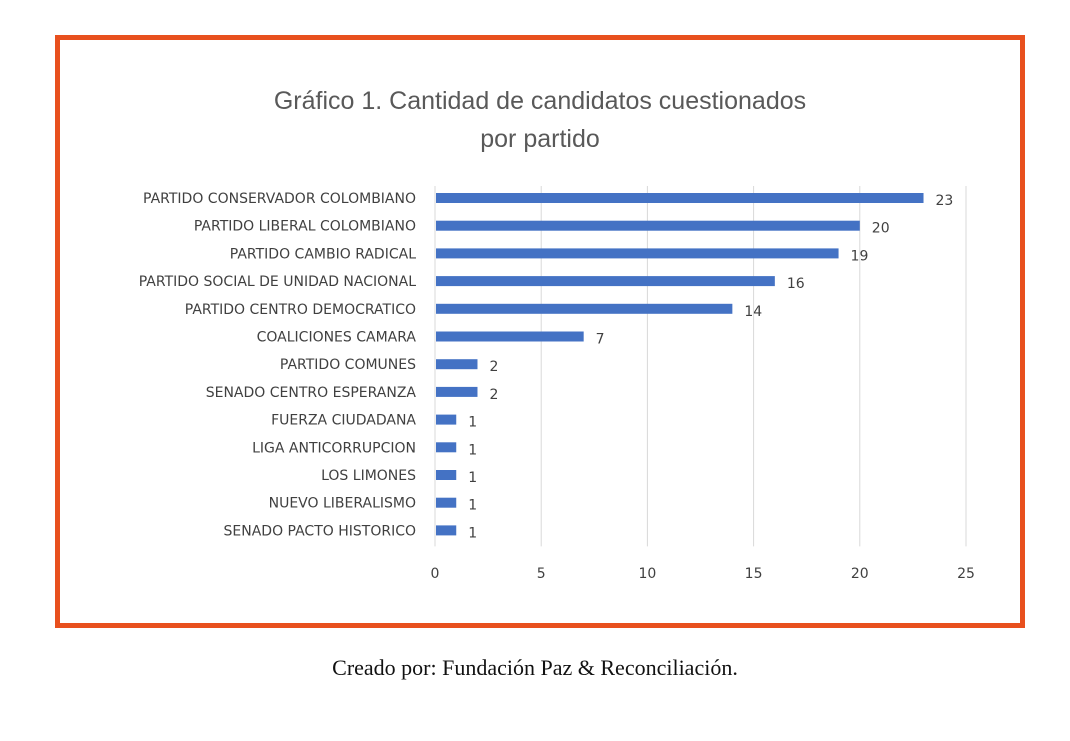  What do you see at coordinates (753, 312) in the screenshot?
I see `data-label: 14` at bounding box center [753, 312].